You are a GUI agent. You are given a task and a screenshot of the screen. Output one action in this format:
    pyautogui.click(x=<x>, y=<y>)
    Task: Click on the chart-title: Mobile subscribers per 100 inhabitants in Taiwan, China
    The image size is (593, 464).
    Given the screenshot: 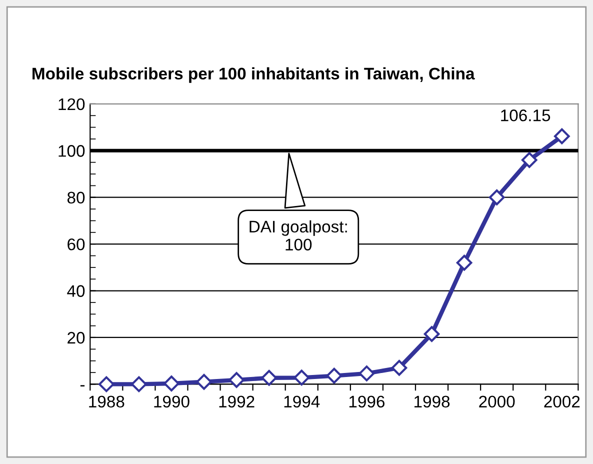 What is the action you would take?
    pyautogui.click(x=253, y=75)
    